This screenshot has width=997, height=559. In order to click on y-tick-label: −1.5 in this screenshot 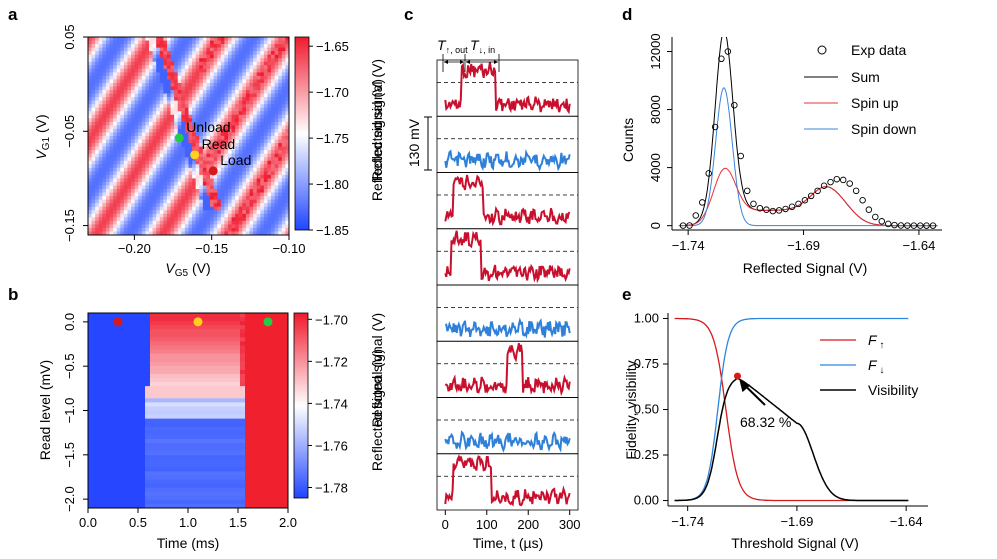, I will do `click(69, 455)`.